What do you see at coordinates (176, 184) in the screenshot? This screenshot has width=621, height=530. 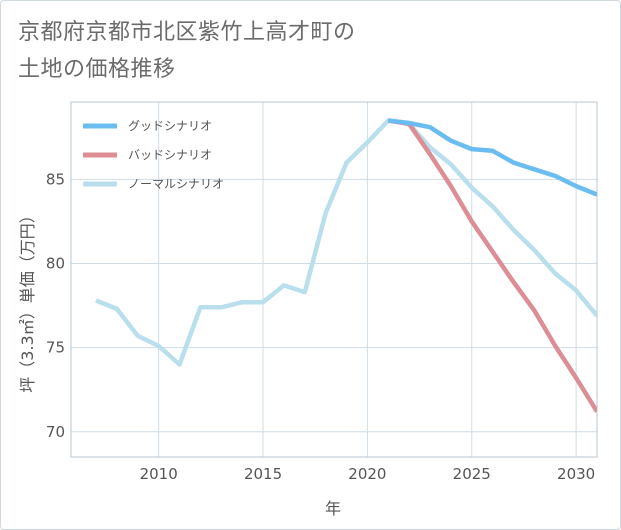 I see `legend-label: ノーマルシナリオ` at bounding box center [176, 184].